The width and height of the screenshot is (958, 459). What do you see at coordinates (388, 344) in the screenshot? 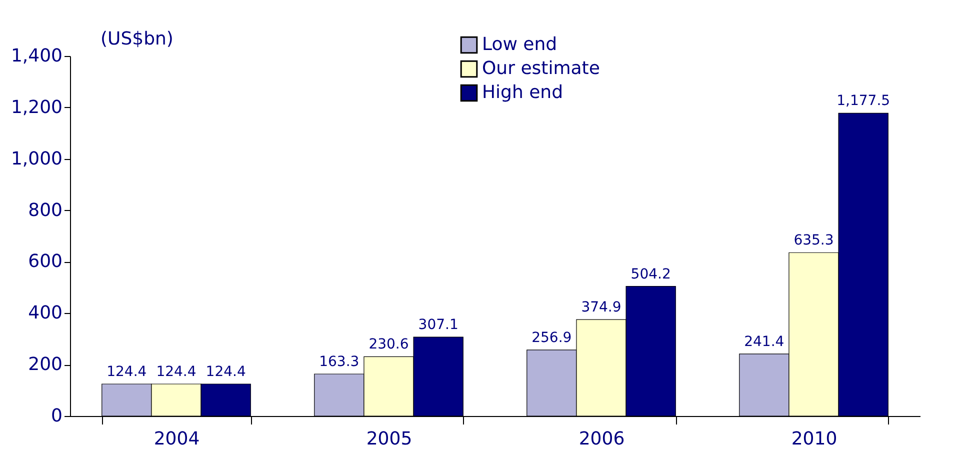
I see `data-label: 230.6` at bounding box center [388, 344].